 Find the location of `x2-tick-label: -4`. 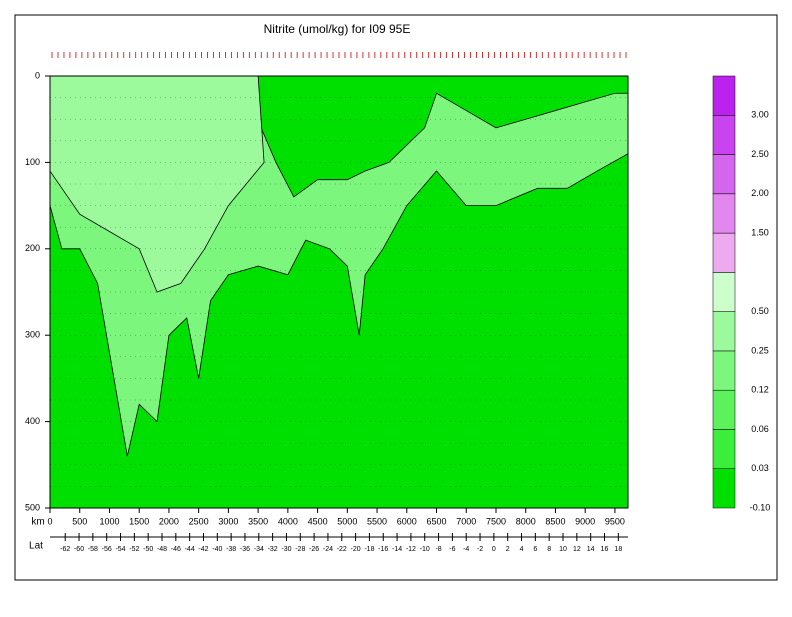

x2-tick-label: -4 is located at coordinates (466, 549).